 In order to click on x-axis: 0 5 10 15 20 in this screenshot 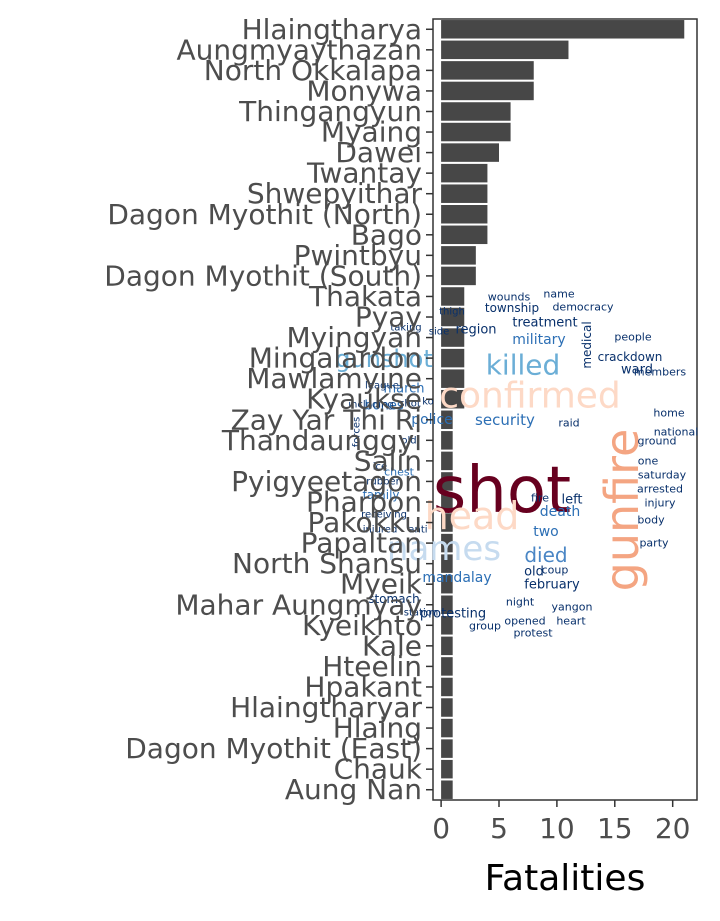, I will do `click(561, 822)`.